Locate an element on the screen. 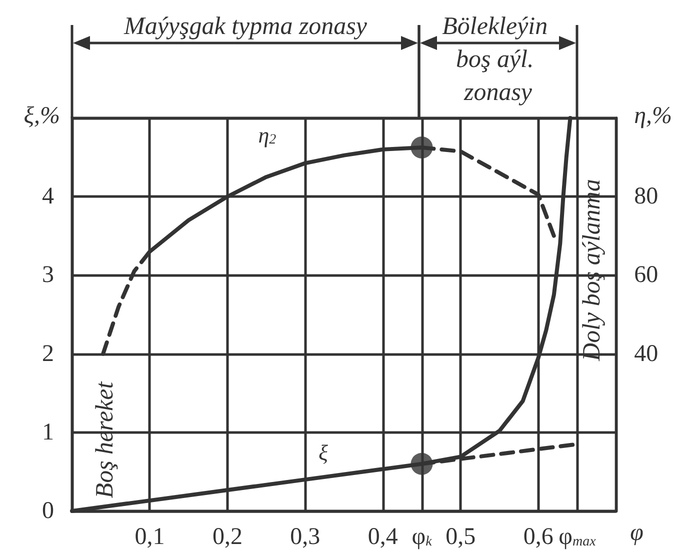 The height and width of the screenshot is (551, 675). x-tick-label: 0,2 is located at coordinates (227, 537).